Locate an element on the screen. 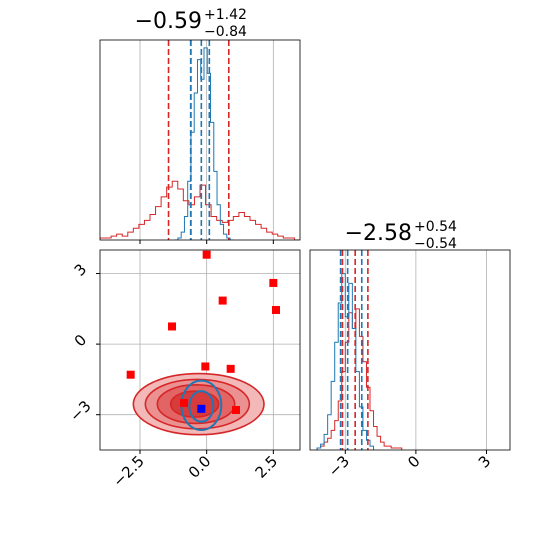 The width and height of the screenshot is (550, 554). histx-series-group is located at coordinates (200, 140).